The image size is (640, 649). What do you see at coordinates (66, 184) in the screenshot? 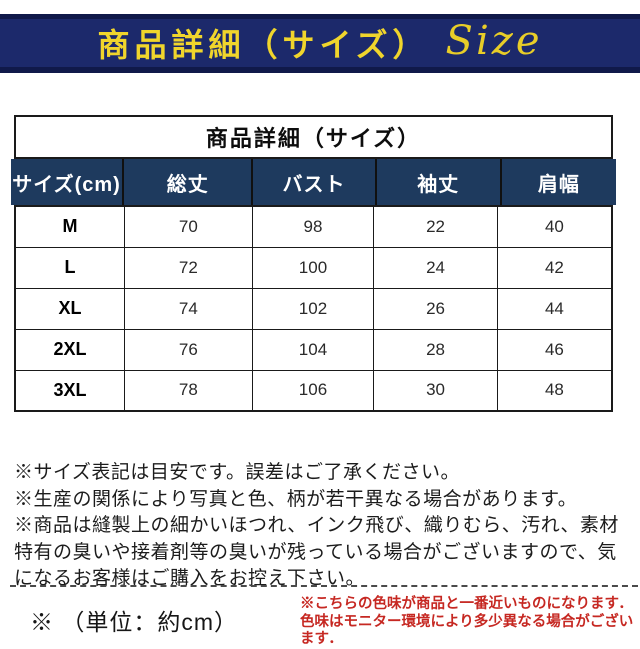
I see `column-header-size: サイズ(cm)` at bounding box center [66, 184].